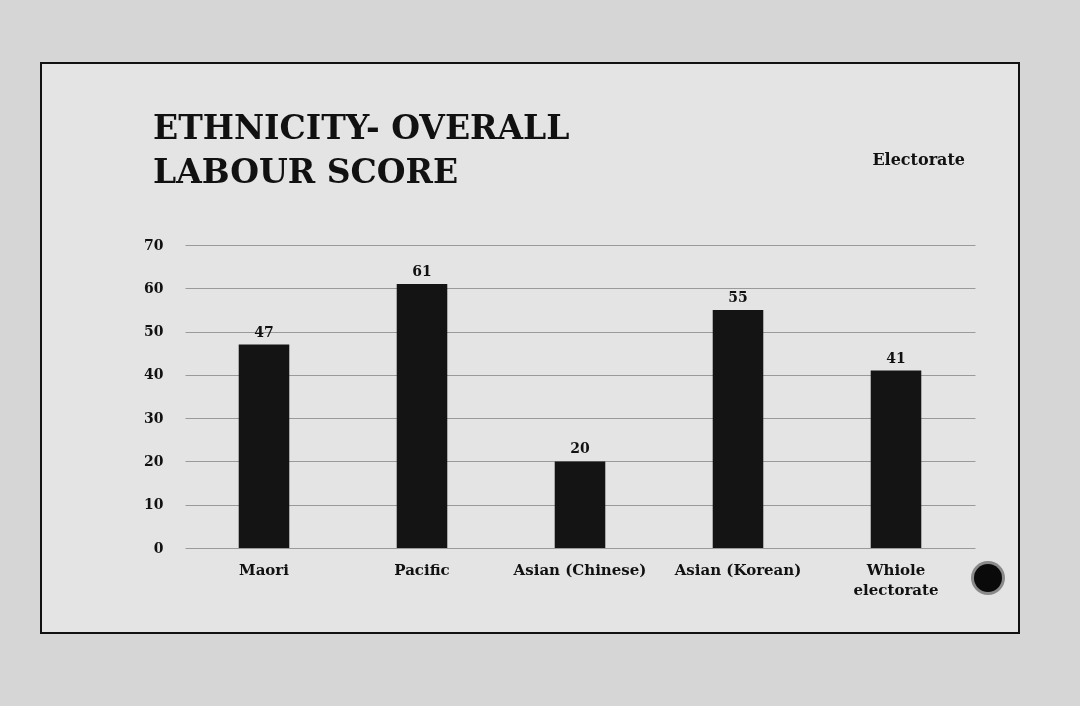  What do you see at coordinates (154, 244) in the screenshot?
I see `y-tick-label: 70` at bounding box center [154, 244].